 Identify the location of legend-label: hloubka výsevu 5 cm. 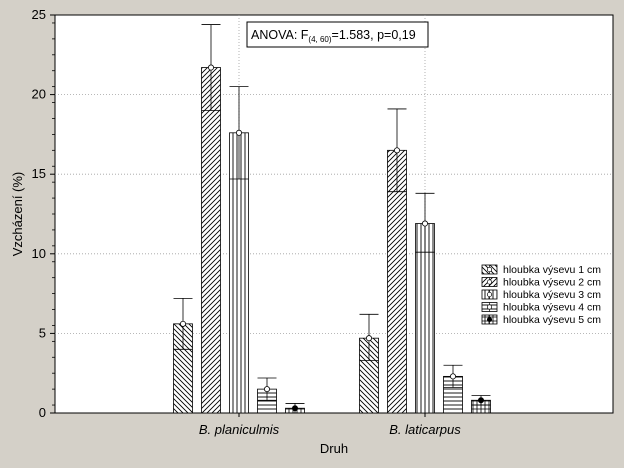
(552, 320).